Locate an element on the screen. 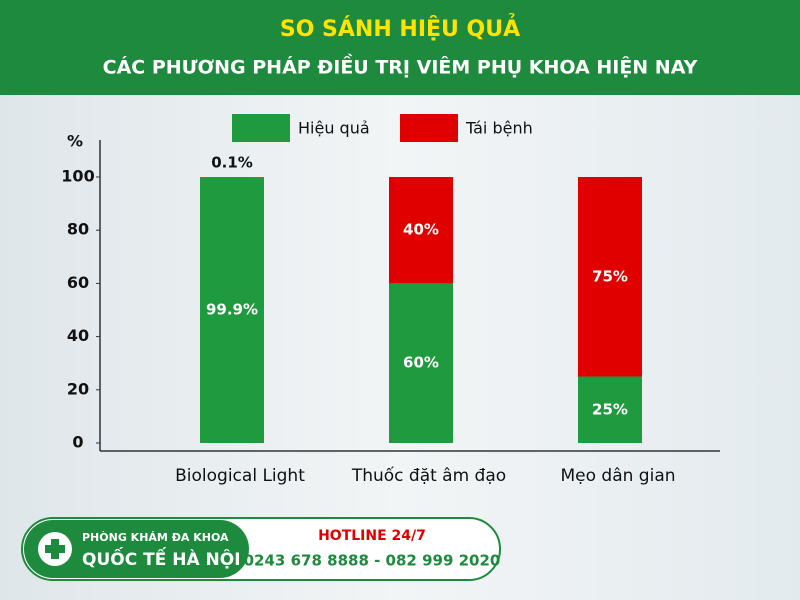 This screenshot has width=800, height=600. y-tick-label: 60 is located at coordinates (78, 282).